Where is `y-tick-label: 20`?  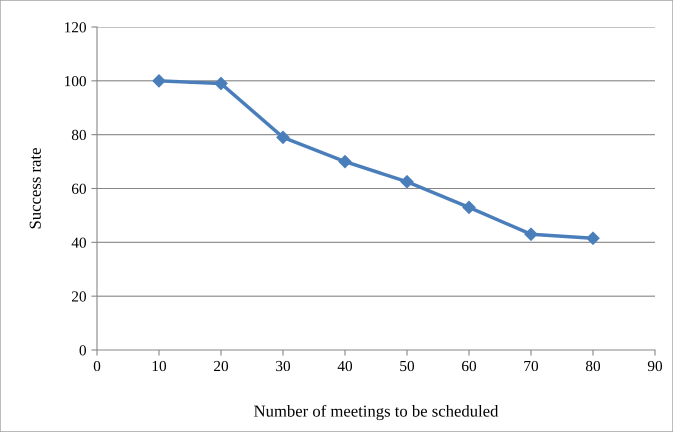
y-tick-label: 20 is located at coordinates (79, 296).